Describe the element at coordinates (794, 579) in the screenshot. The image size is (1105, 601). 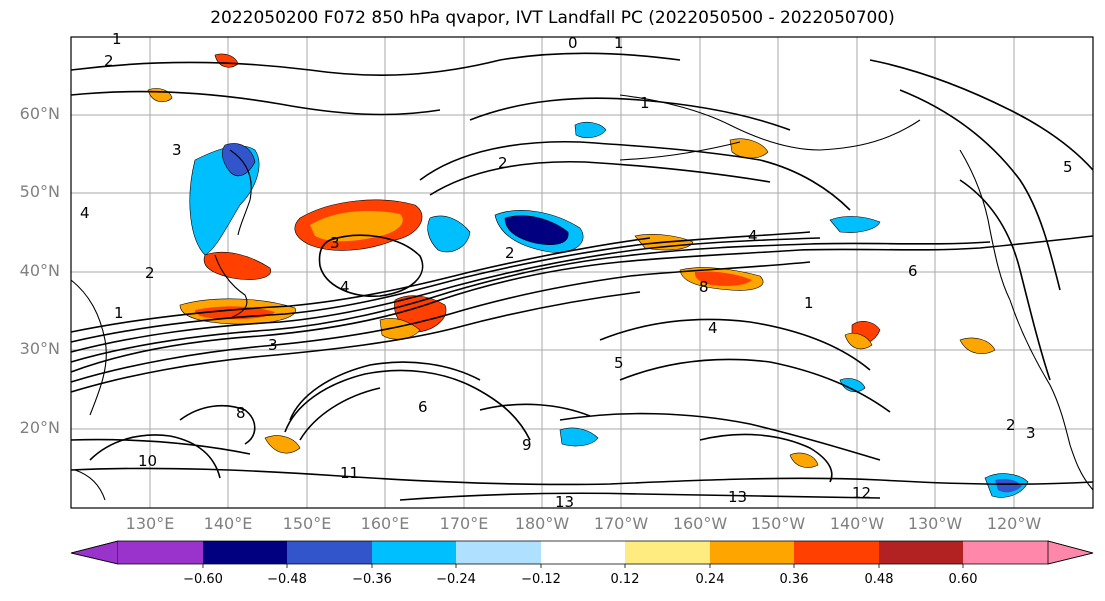
I see `colorbar-tick-label: 0.36` at that location.